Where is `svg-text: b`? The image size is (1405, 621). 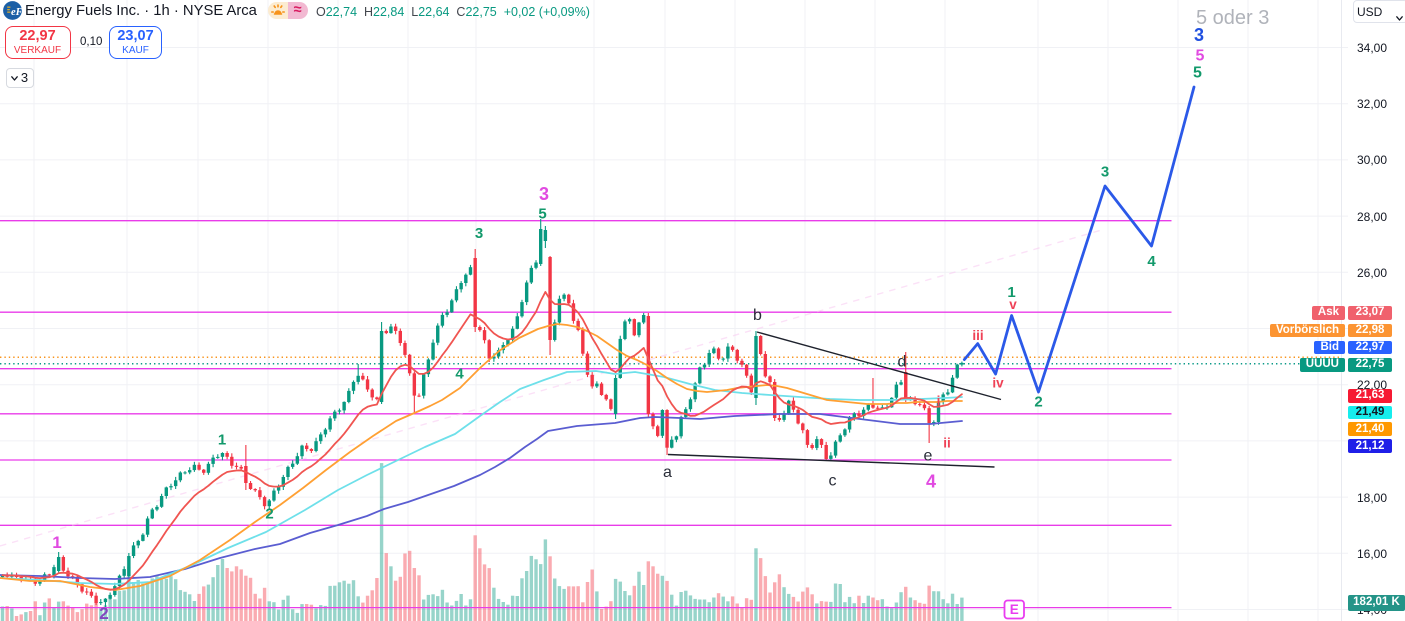
svg-text: b is located at coordinates (757, 315).